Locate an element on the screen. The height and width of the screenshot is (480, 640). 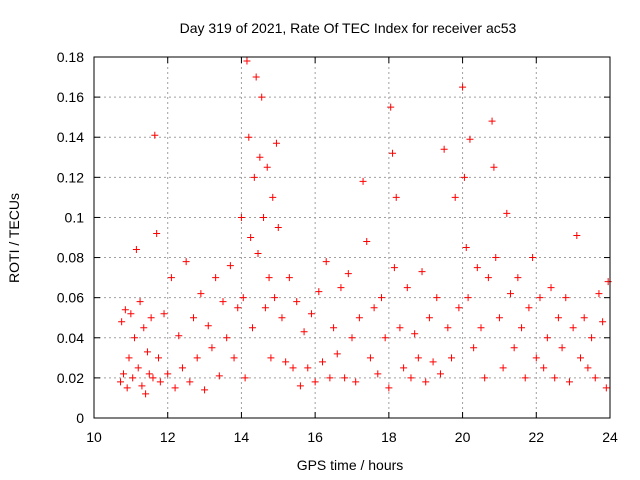
y-tick-label: 0.06 is located at coordinates (70, 298).